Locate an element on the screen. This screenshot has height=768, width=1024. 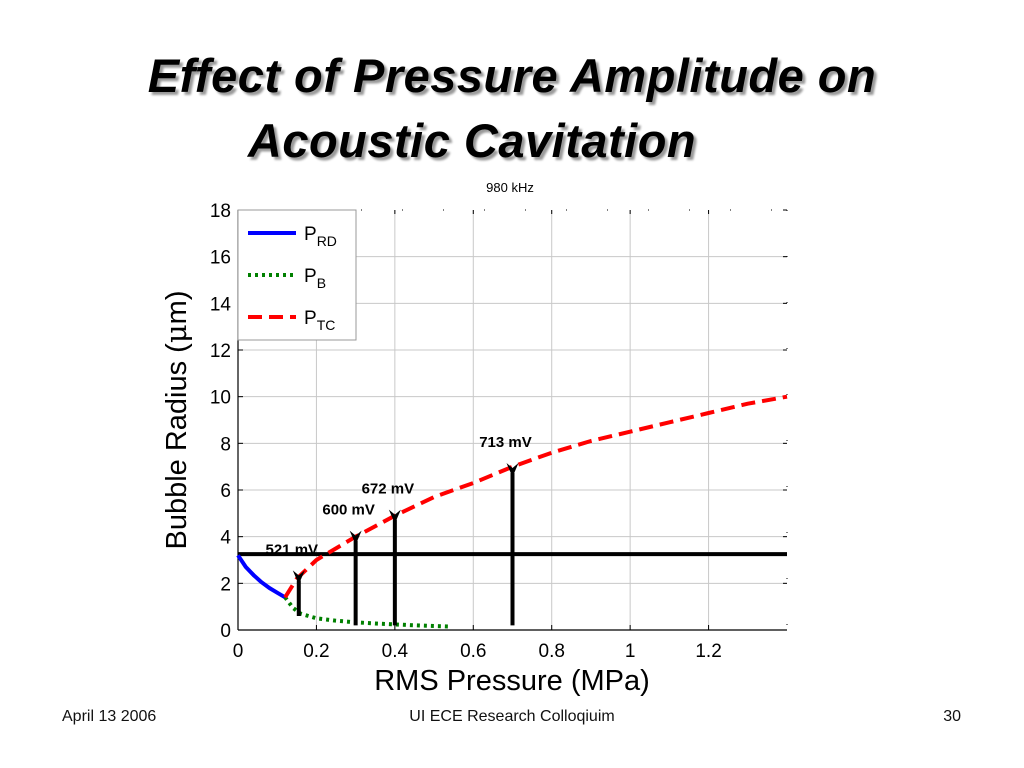
marker-label: 521 mV is located at coordinates (292, 549).